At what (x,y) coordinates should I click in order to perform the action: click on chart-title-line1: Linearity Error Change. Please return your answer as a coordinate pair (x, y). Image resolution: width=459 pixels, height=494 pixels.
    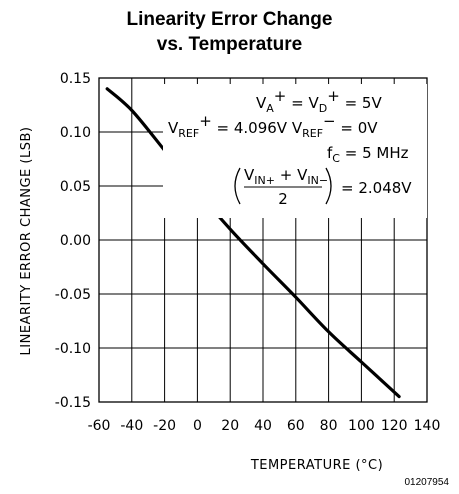
    Looking at the image, I should click on (229, 19).